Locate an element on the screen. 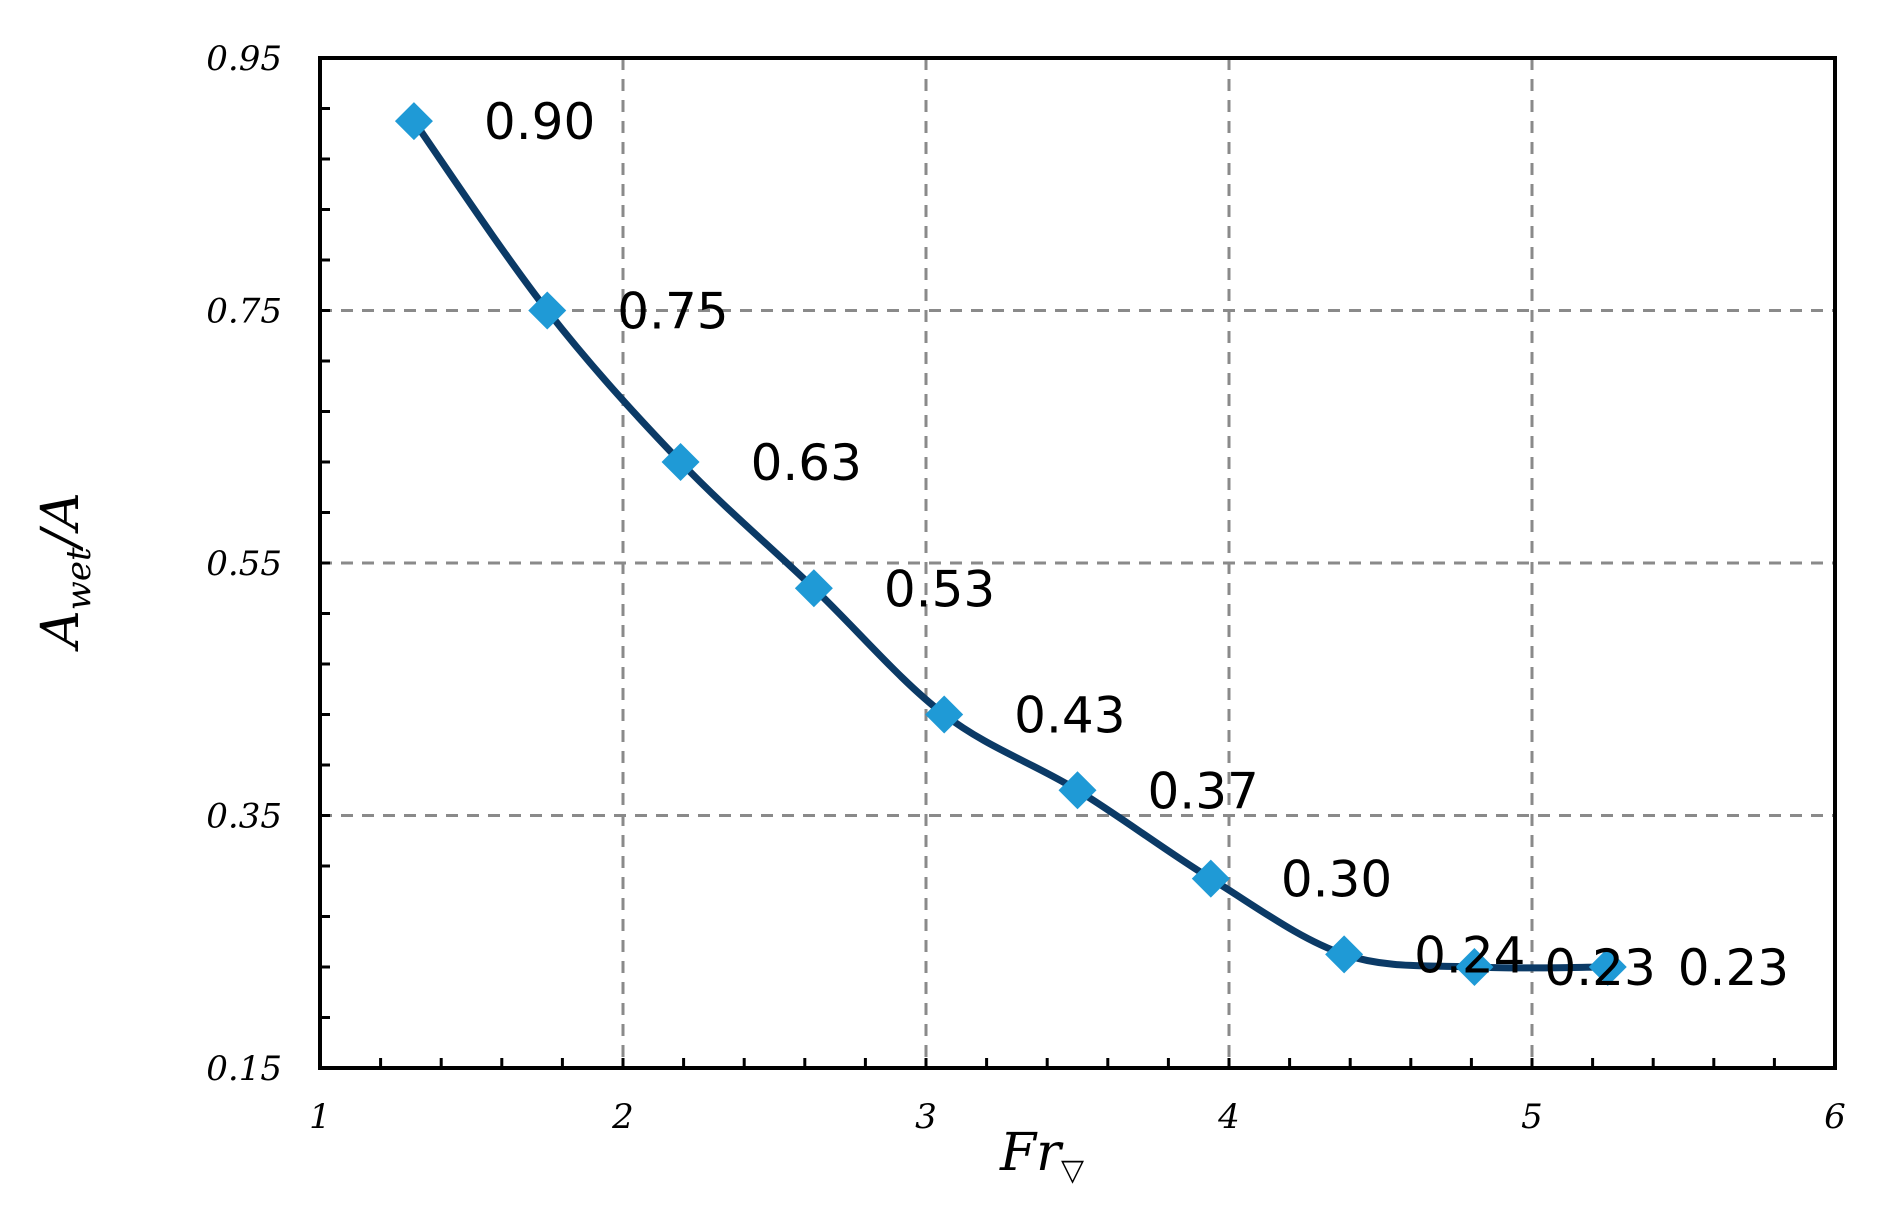  x-axis-title: Fr▽ is located at coordinates (1041, 1155).